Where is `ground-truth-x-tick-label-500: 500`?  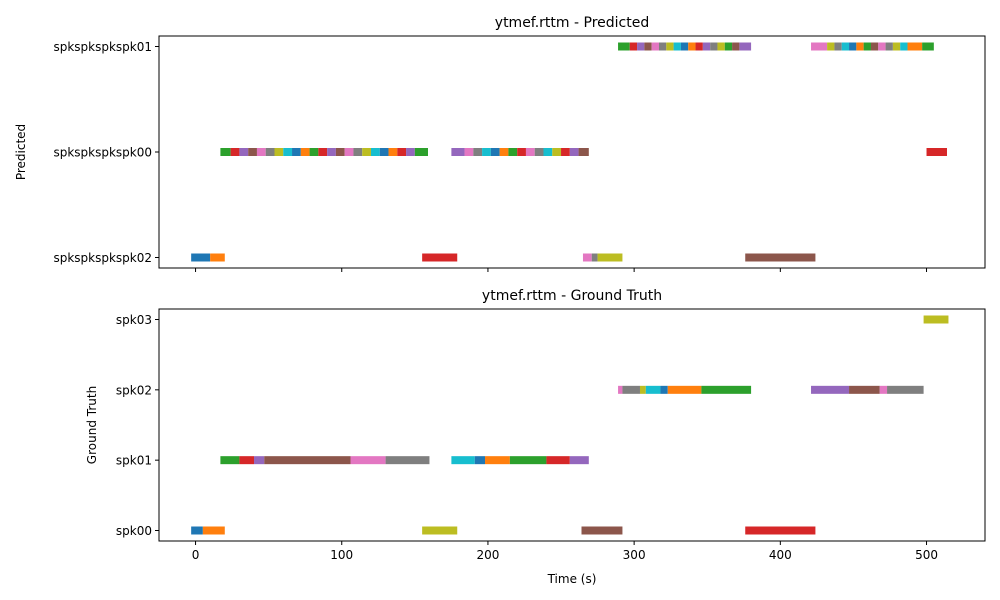 ground-truth-x-tick-label-500: 500 is located at coordinates (926, 555).